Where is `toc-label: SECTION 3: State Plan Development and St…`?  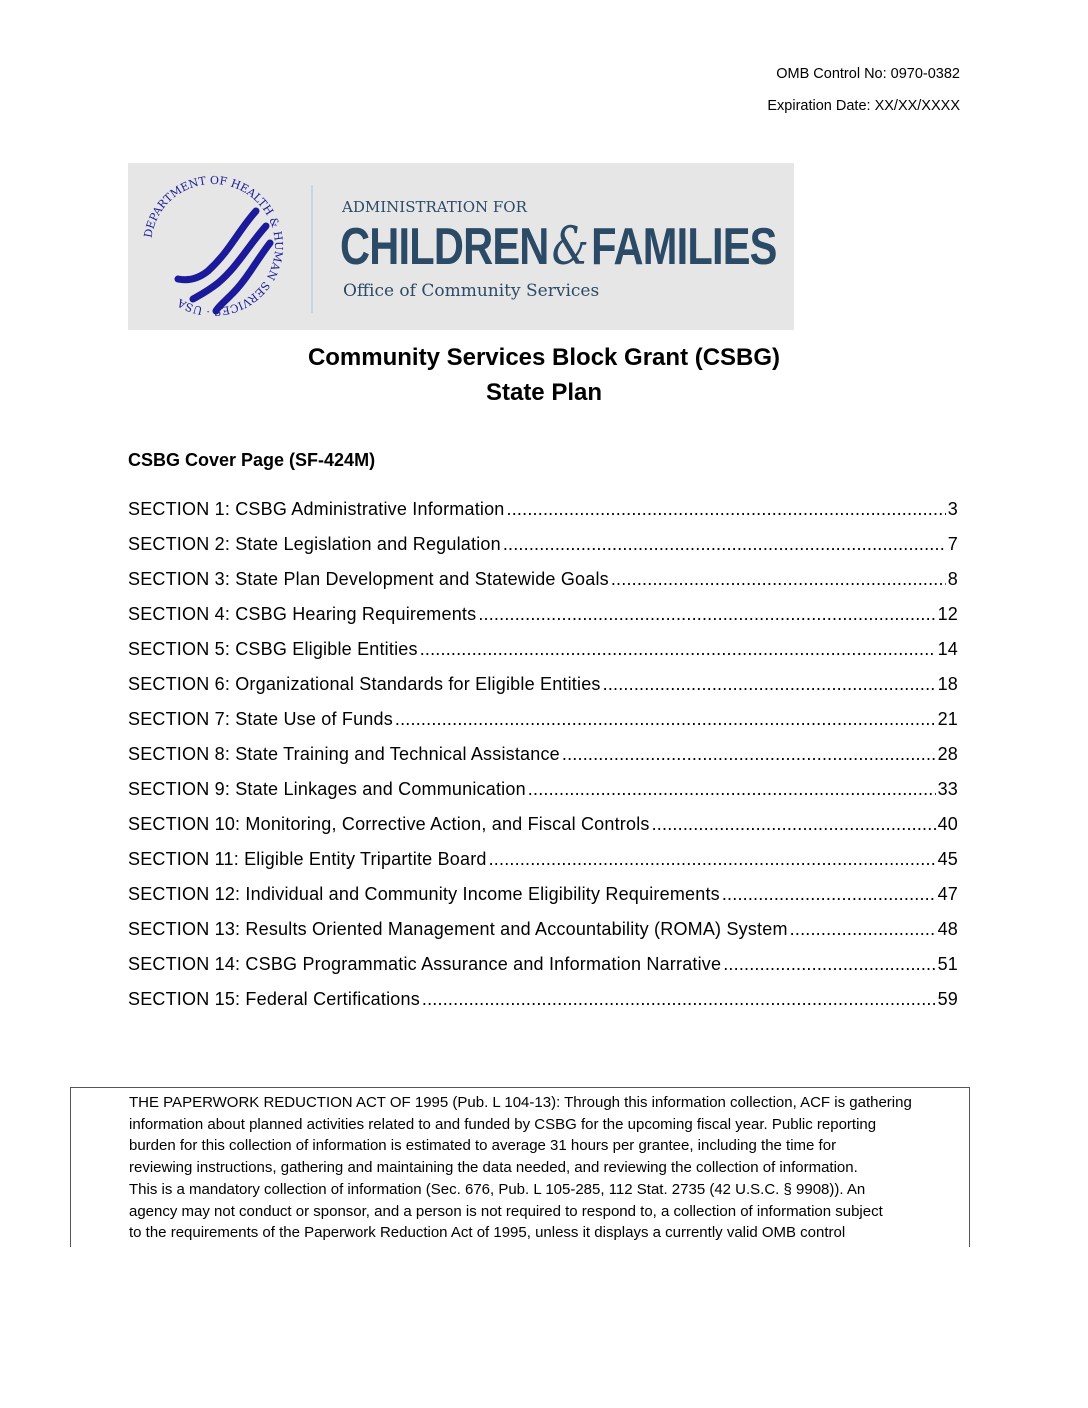 toc-label: SECTION 3: State Plan Development and St… is located at coordinates (368, 579).